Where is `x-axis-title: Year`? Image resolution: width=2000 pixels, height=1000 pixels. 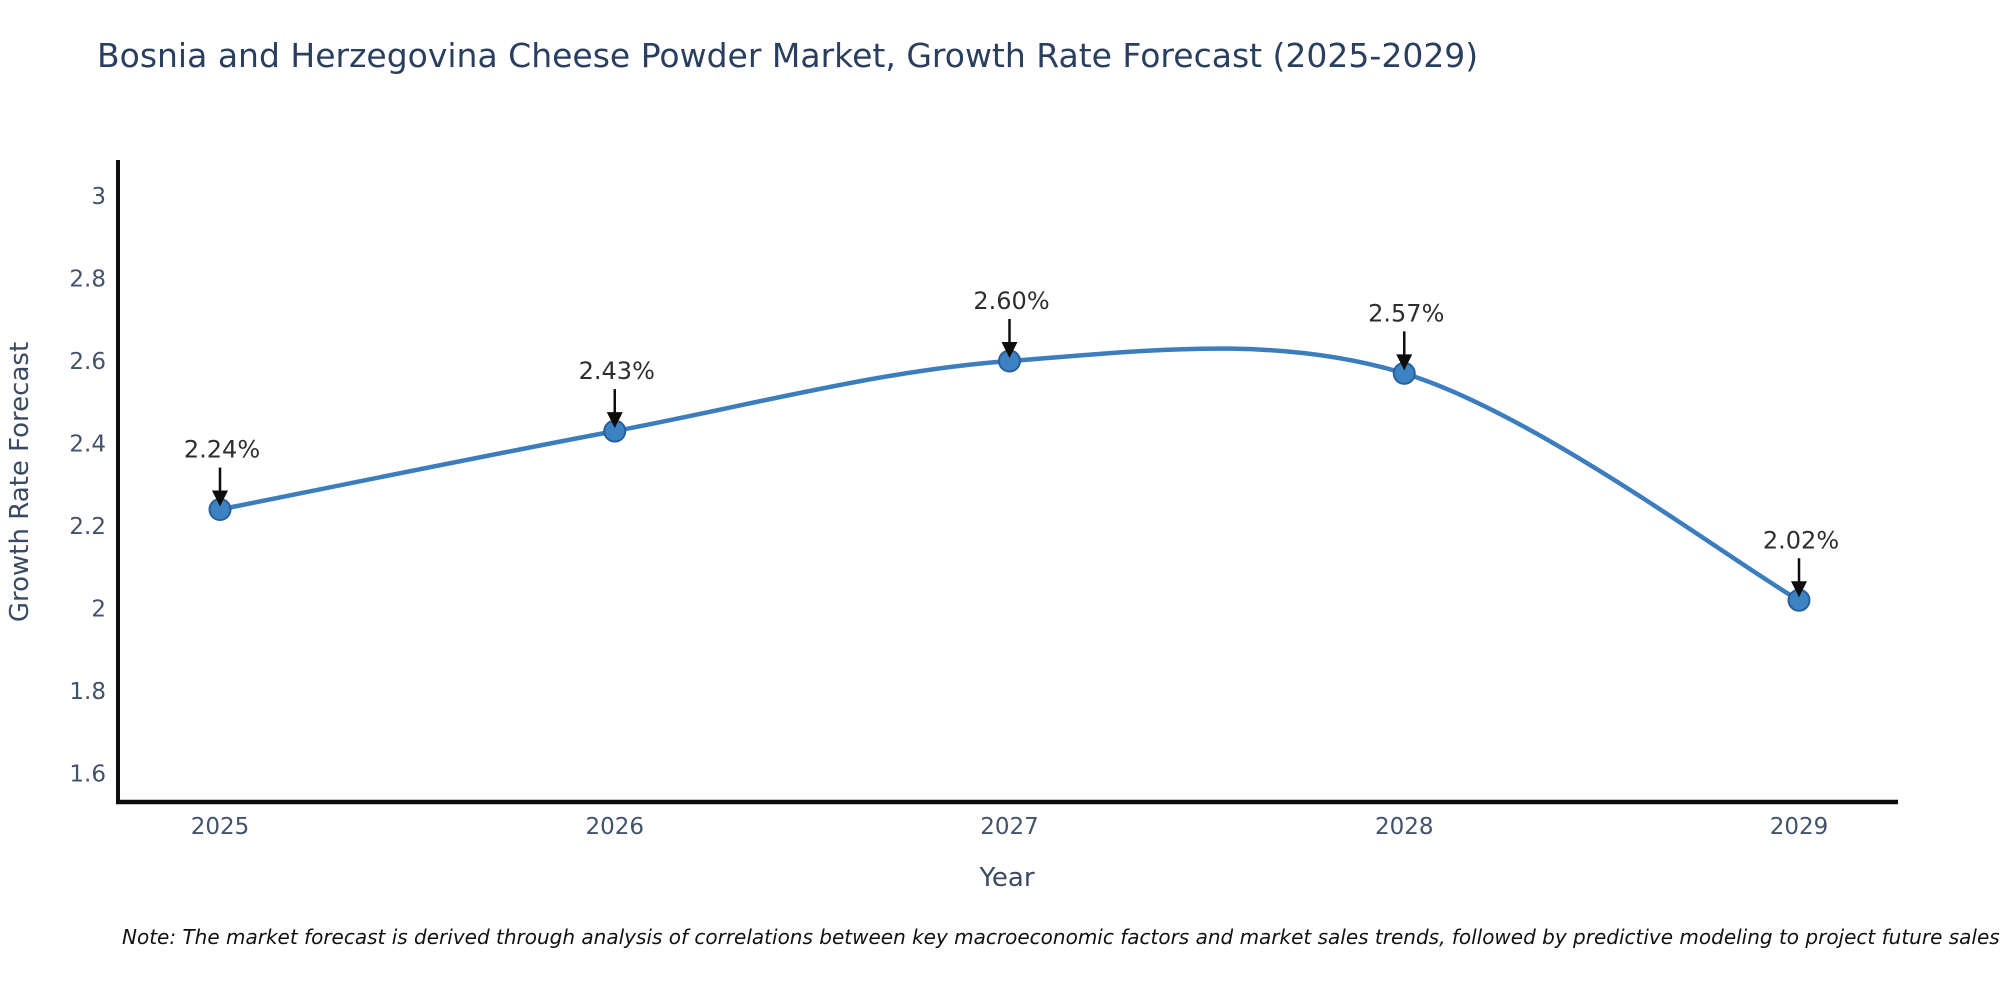
x-axis-title: Year is located at coordinates (1006, 878).